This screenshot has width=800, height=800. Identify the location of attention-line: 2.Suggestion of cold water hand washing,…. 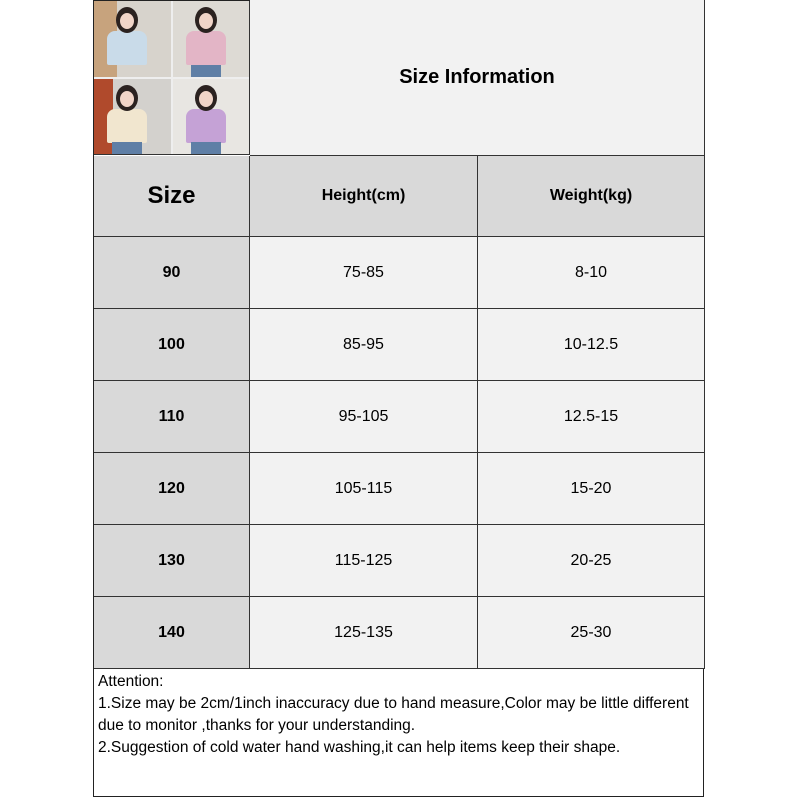
(359, 747).